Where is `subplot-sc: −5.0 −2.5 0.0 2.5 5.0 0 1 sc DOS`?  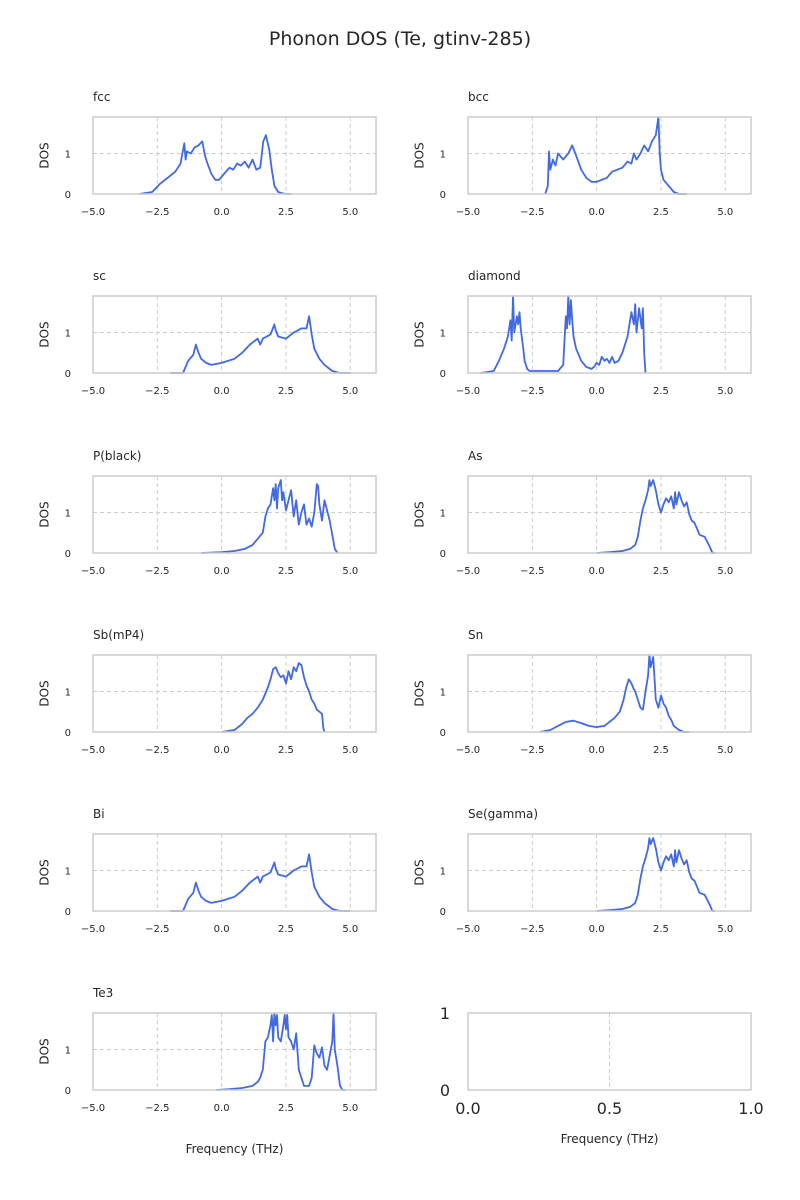
subplot-sc: −5.0 −2.5 0.0 2.5 5.0 0 1 sc DOS is located at coordinates (207, 333).